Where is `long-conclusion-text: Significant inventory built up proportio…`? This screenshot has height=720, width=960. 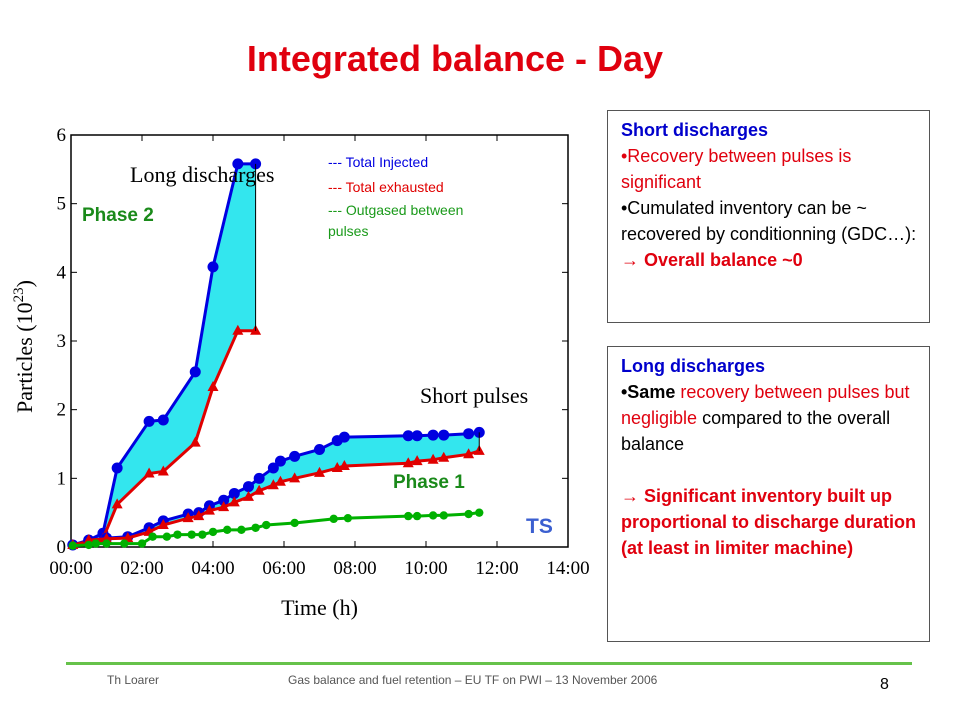
long-conclusion-text: Significant inventory built up proportio… is located at coordinates (769, 522).